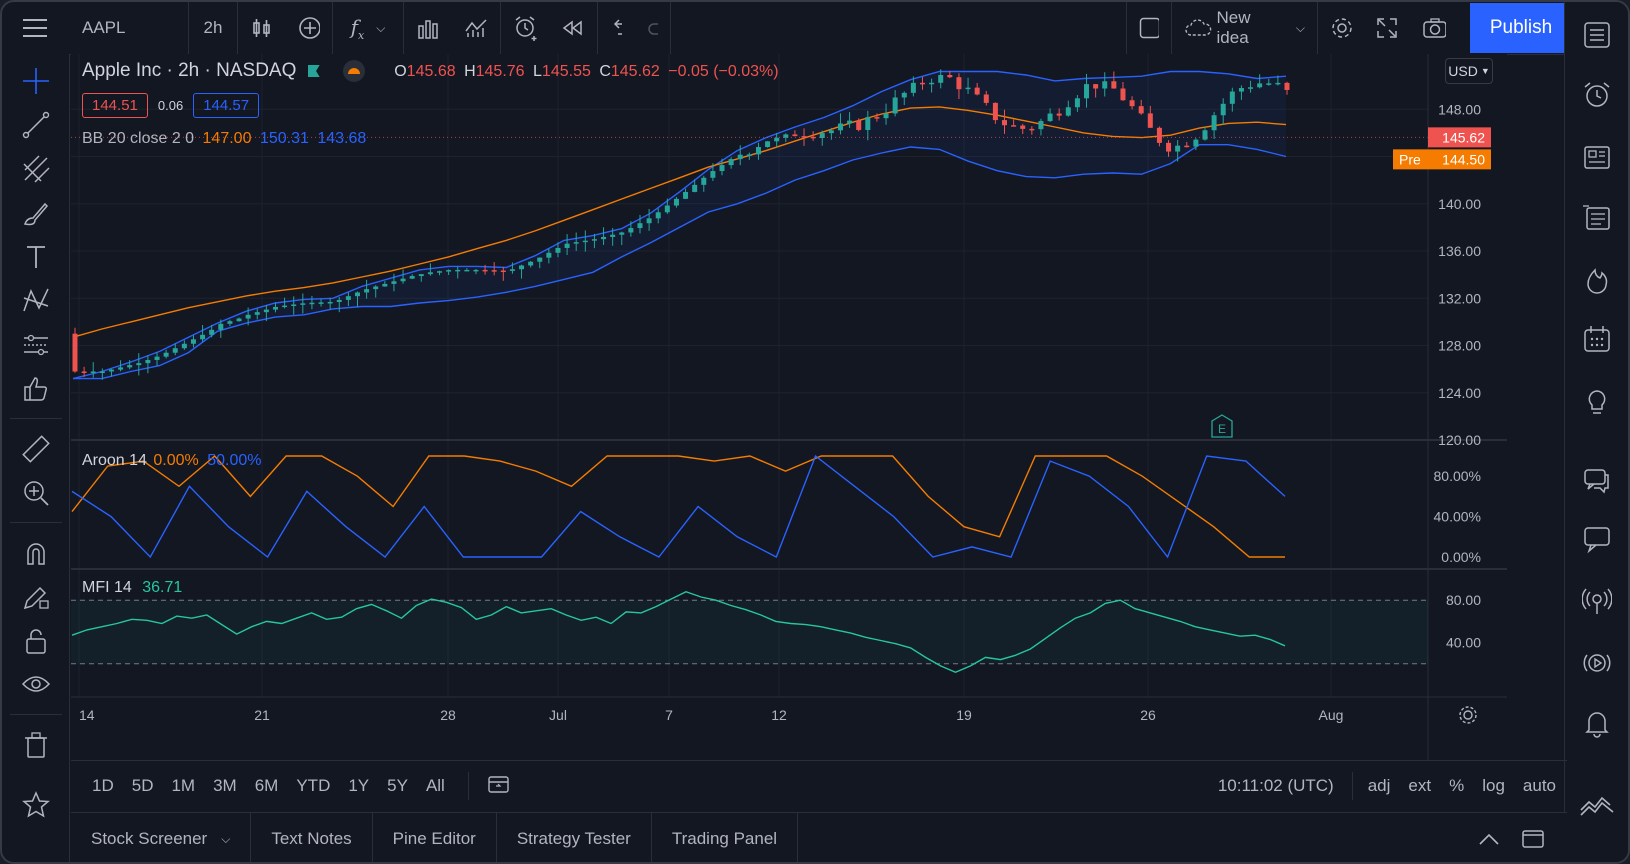 This screenshot has width=1630, height=864. Describe the element at coordinates (313, 785) in the screenshot. I see `range-button-ytd: YTD` at that location.